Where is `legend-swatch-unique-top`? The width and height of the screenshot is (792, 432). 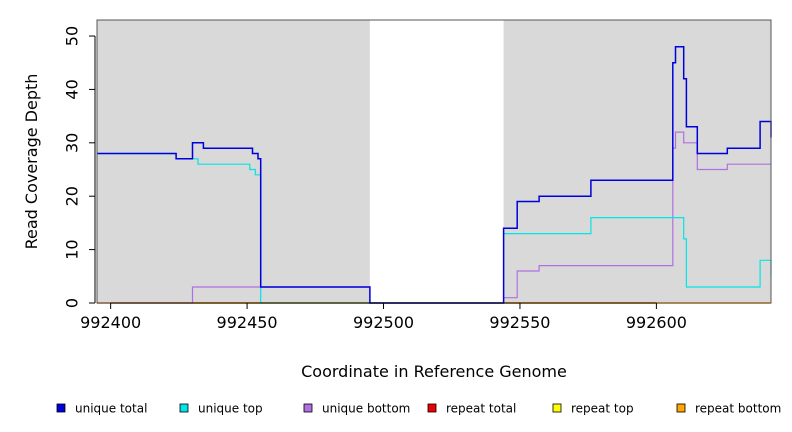
legend-swatch-unique-top is located at coordinates (184, 408).